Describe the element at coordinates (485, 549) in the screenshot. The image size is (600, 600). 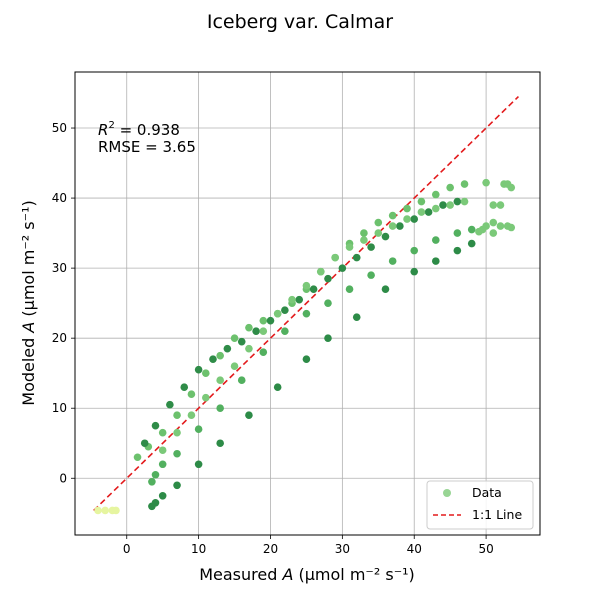
I see `x-tick-label: 50` at that location.